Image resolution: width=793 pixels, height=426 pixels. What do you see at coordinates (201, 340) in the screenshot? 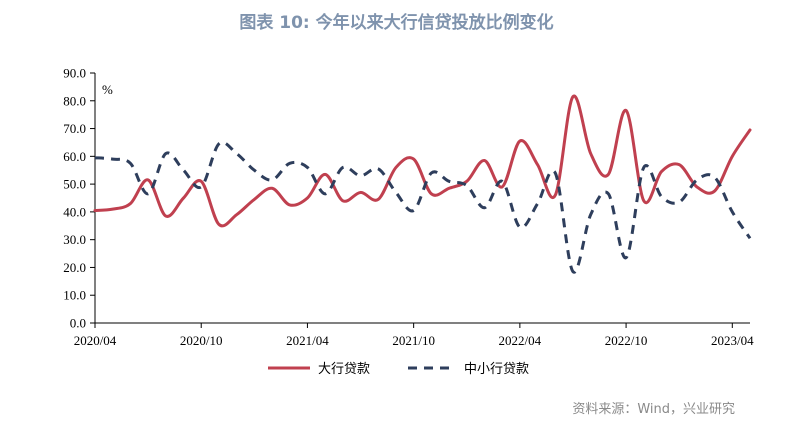
I see `x-tick-label: 2020/10` at bounding box center [201, 340].